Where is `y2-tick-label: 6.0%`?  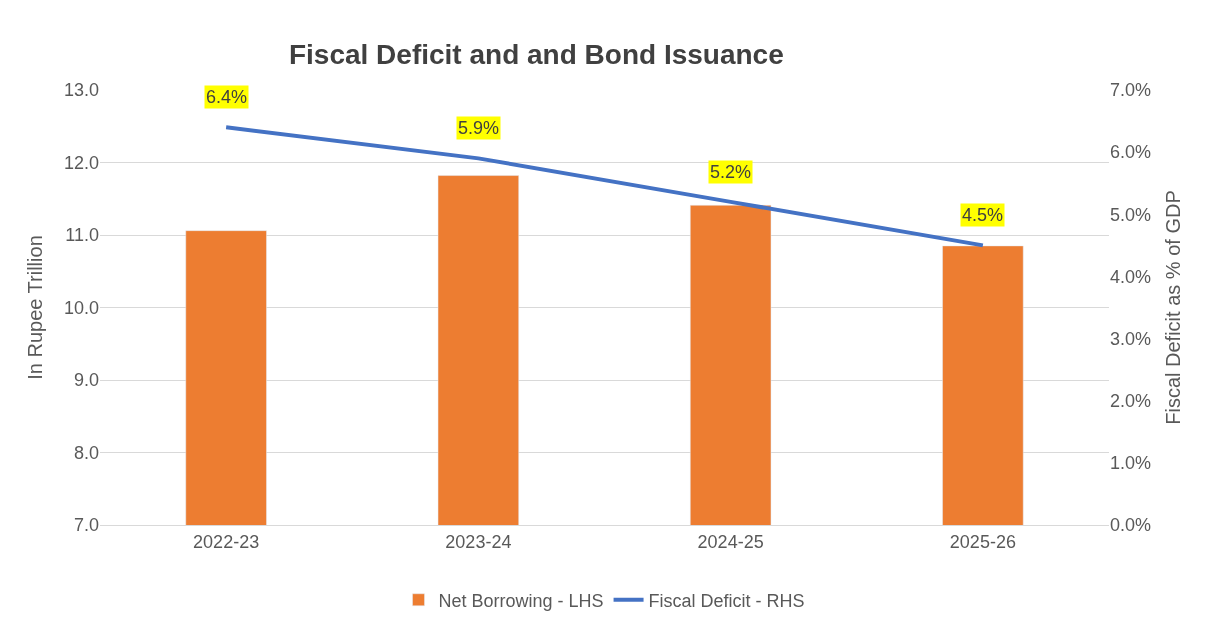
y2-tick-label: 6.0% is located at coordinates (1131, 152).